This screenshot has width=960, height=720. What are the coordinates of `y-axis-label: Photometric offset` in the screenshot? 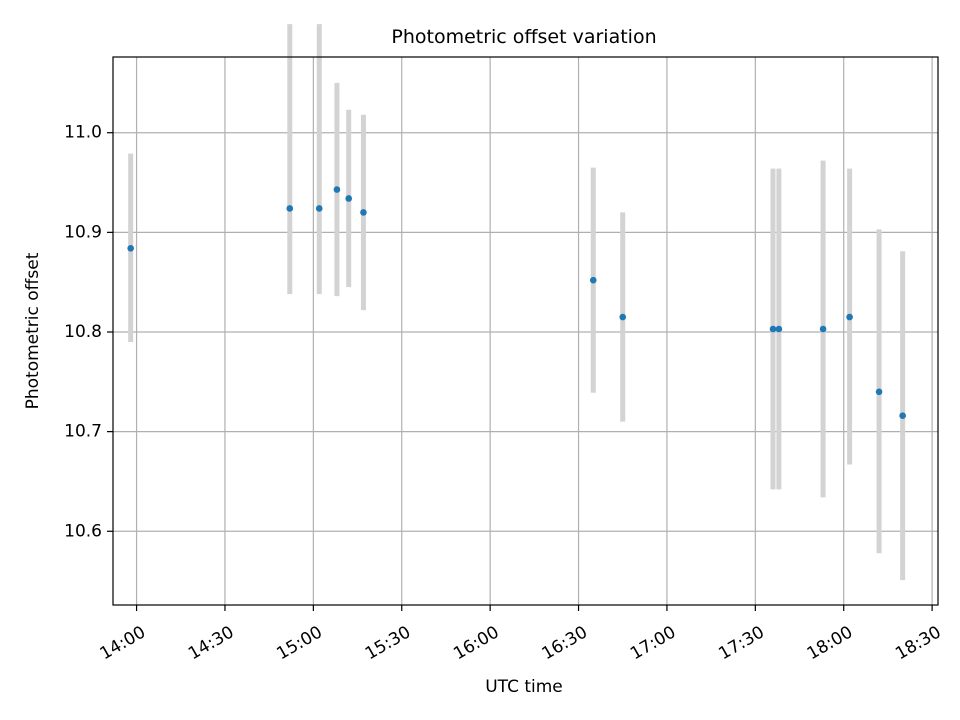 It's located at (33, 330).